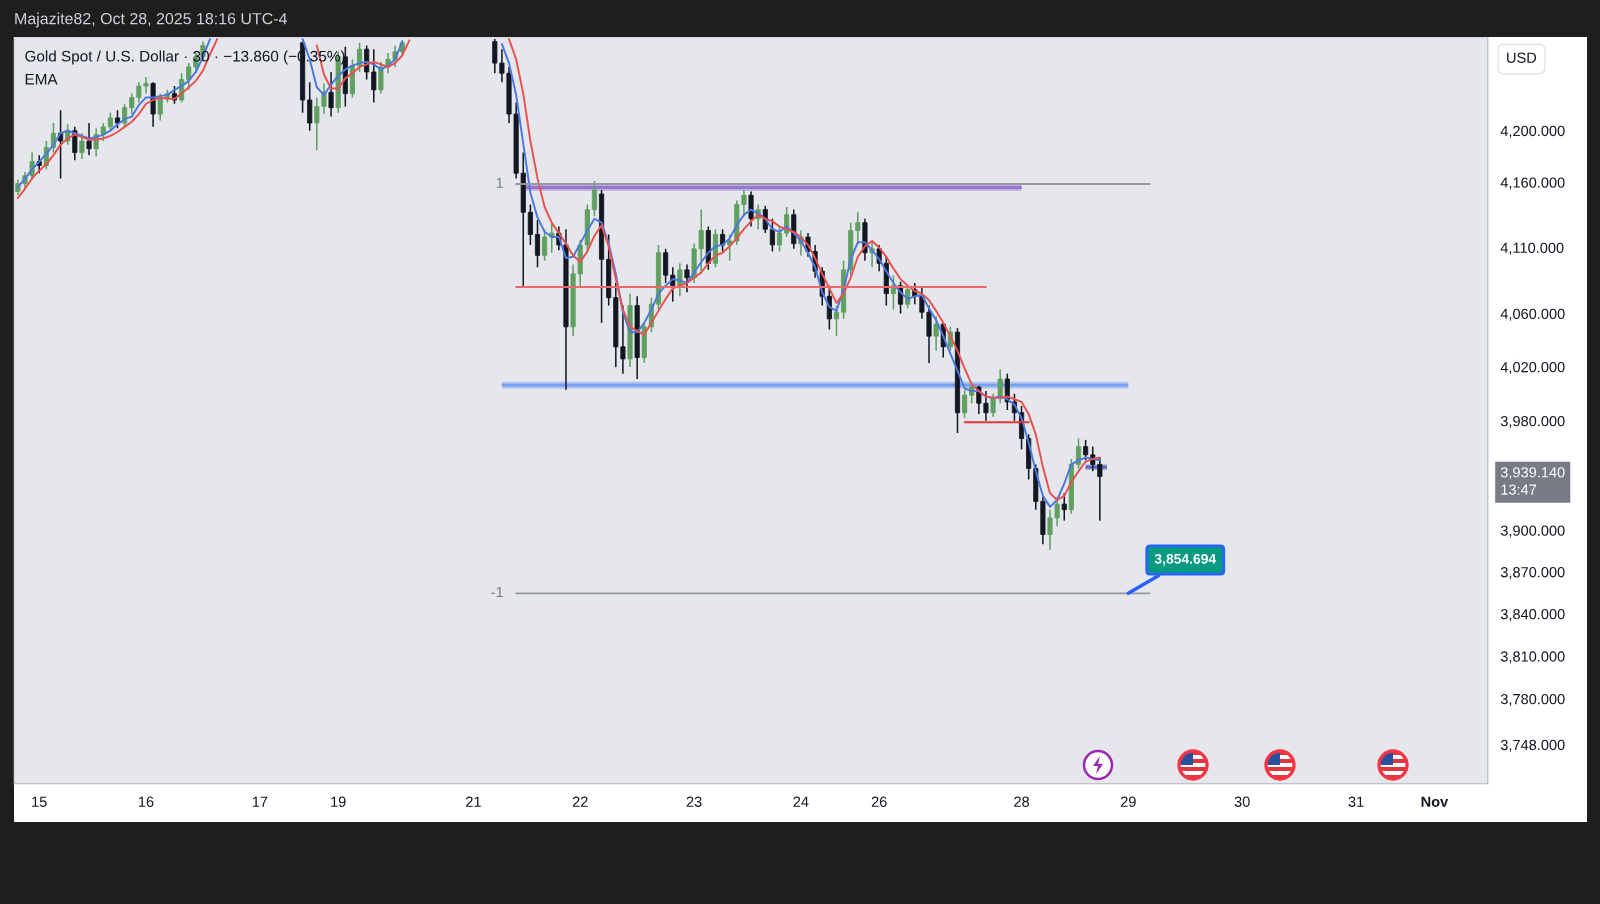 The width and height of the screenshot is (1600, 904). What do you see at coordinates (1532, 481) in the screenshot?
I see `text: 3,939.140 13:47` at bounding box center [1532, 481].